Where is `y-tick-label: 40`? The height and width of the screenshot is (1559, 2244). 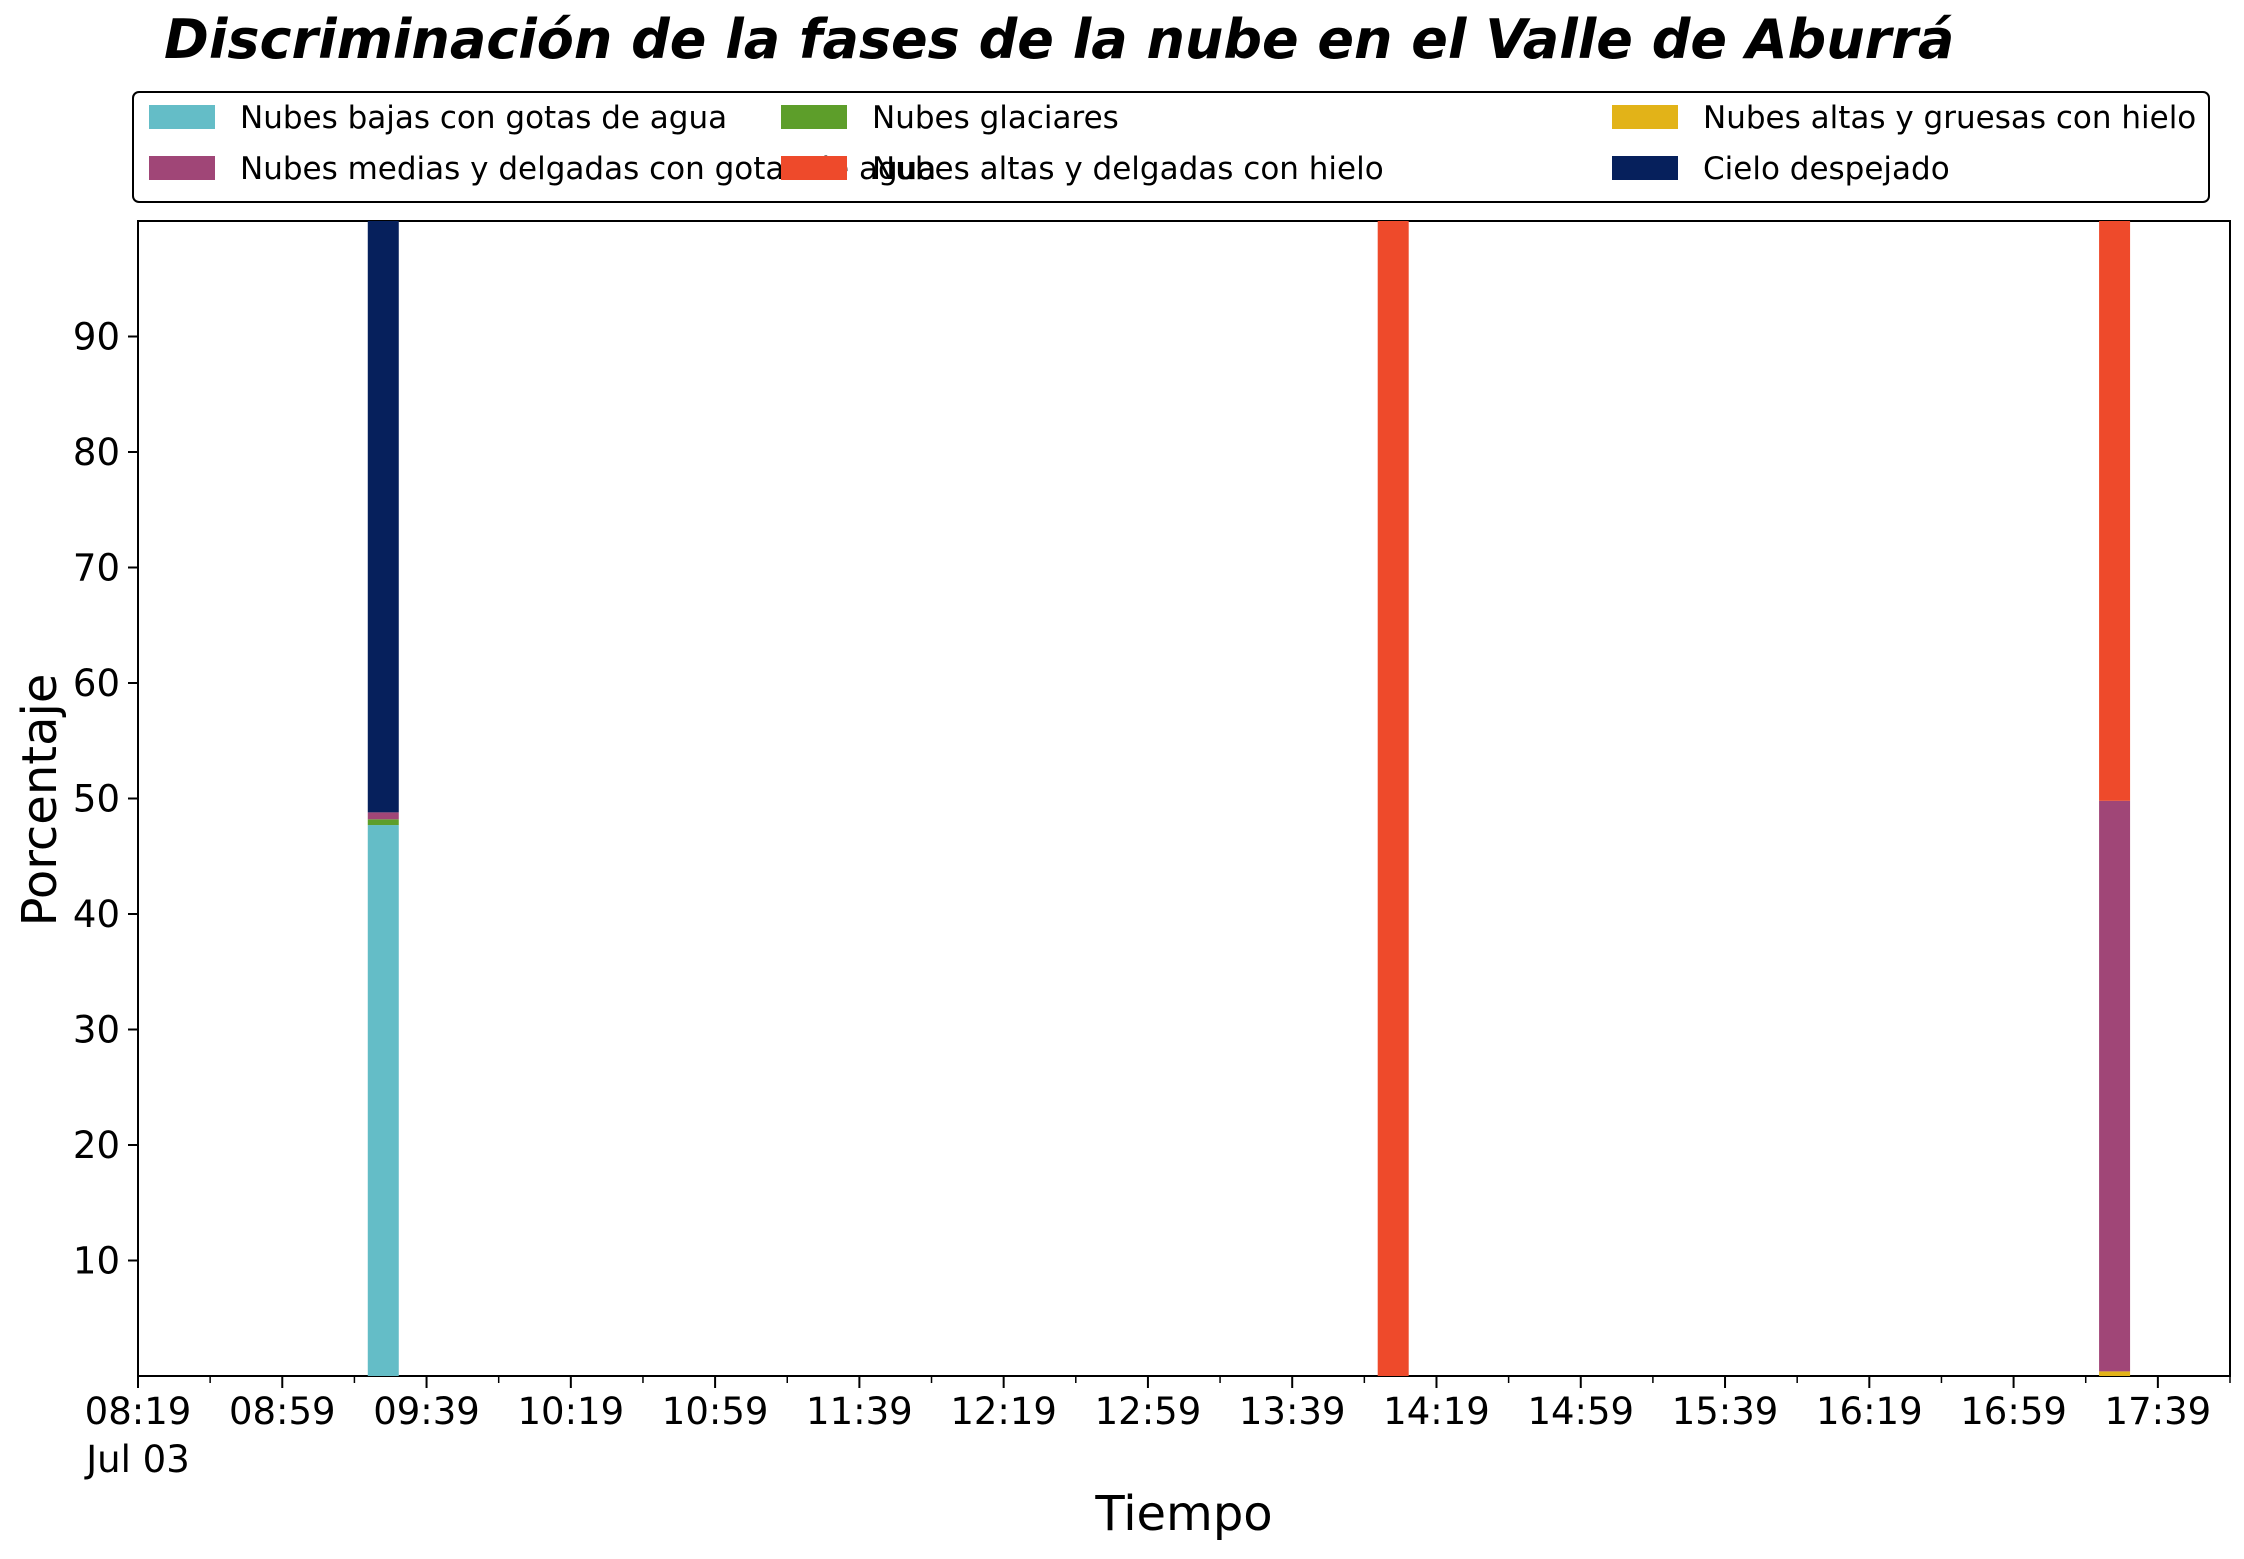 y-tick-label: 40 is located at coordinates (96, 914).